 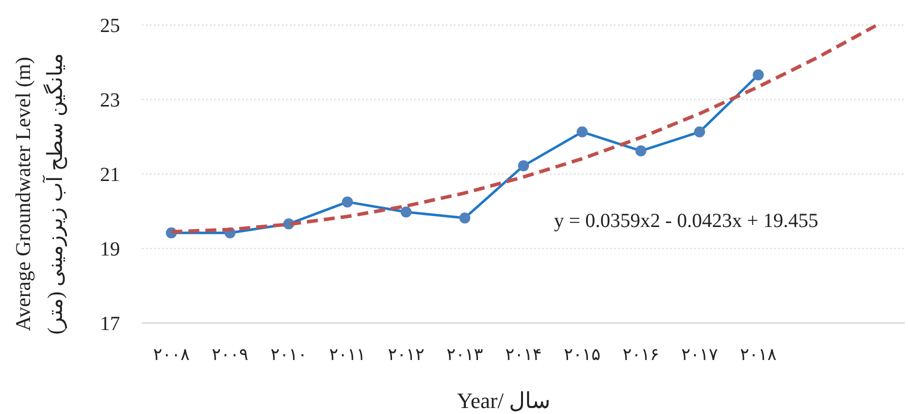 I want to click on x-tick-label: ۲۰۱۷, so click(x=699, y=355).